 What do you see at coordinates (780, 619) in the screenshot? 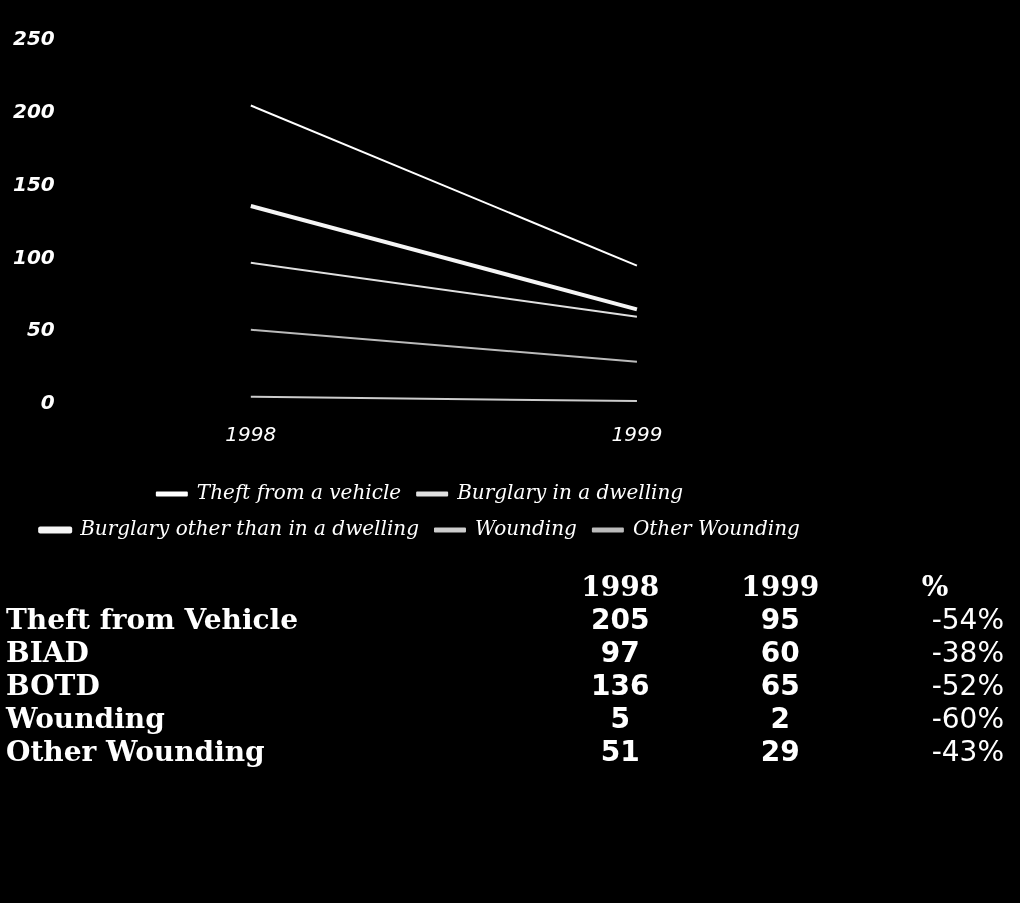
I see `text: 95` at bounding box center [780, 619].